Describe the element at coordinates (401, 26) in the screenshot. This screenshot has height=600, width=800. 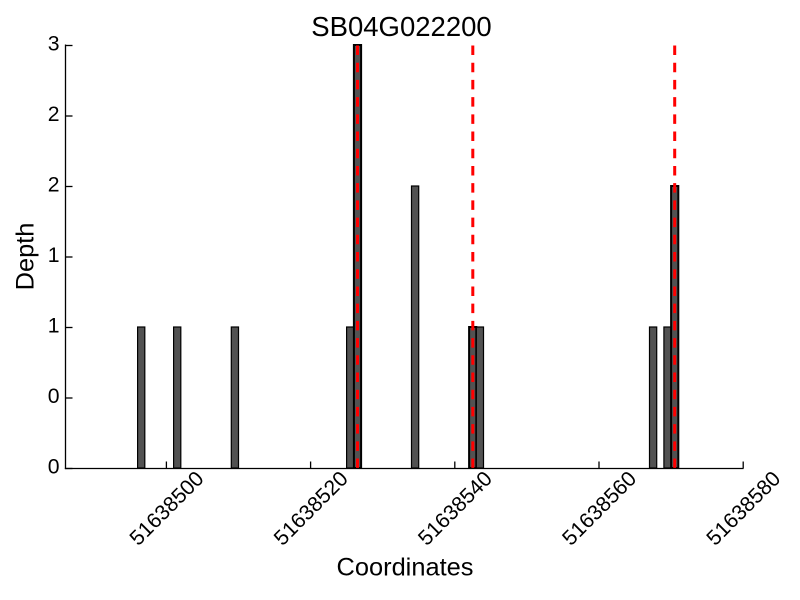
I see `svg-text: SB04G022200` at that location.